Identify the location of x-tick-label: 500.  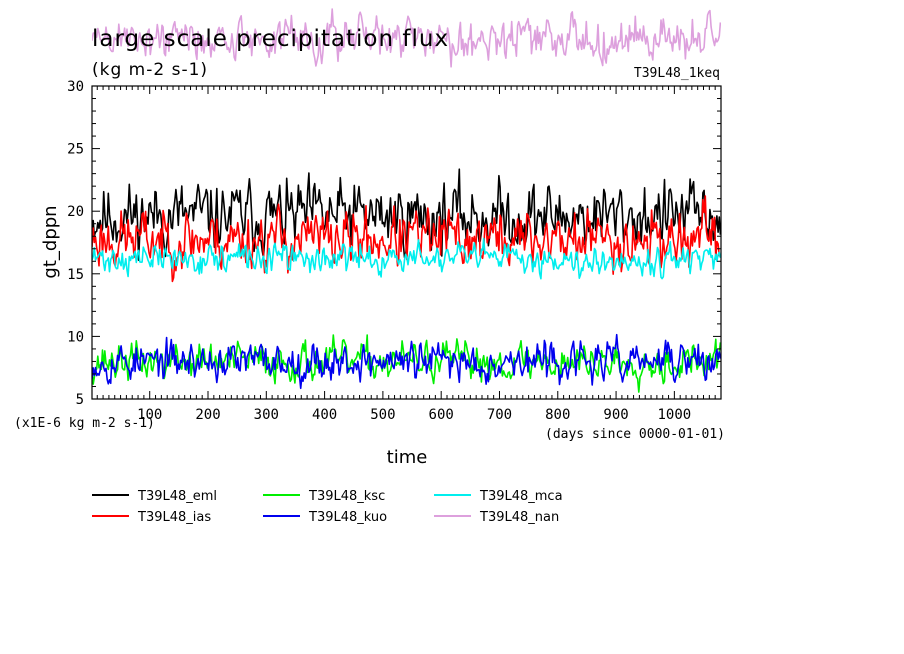
(382, 415).